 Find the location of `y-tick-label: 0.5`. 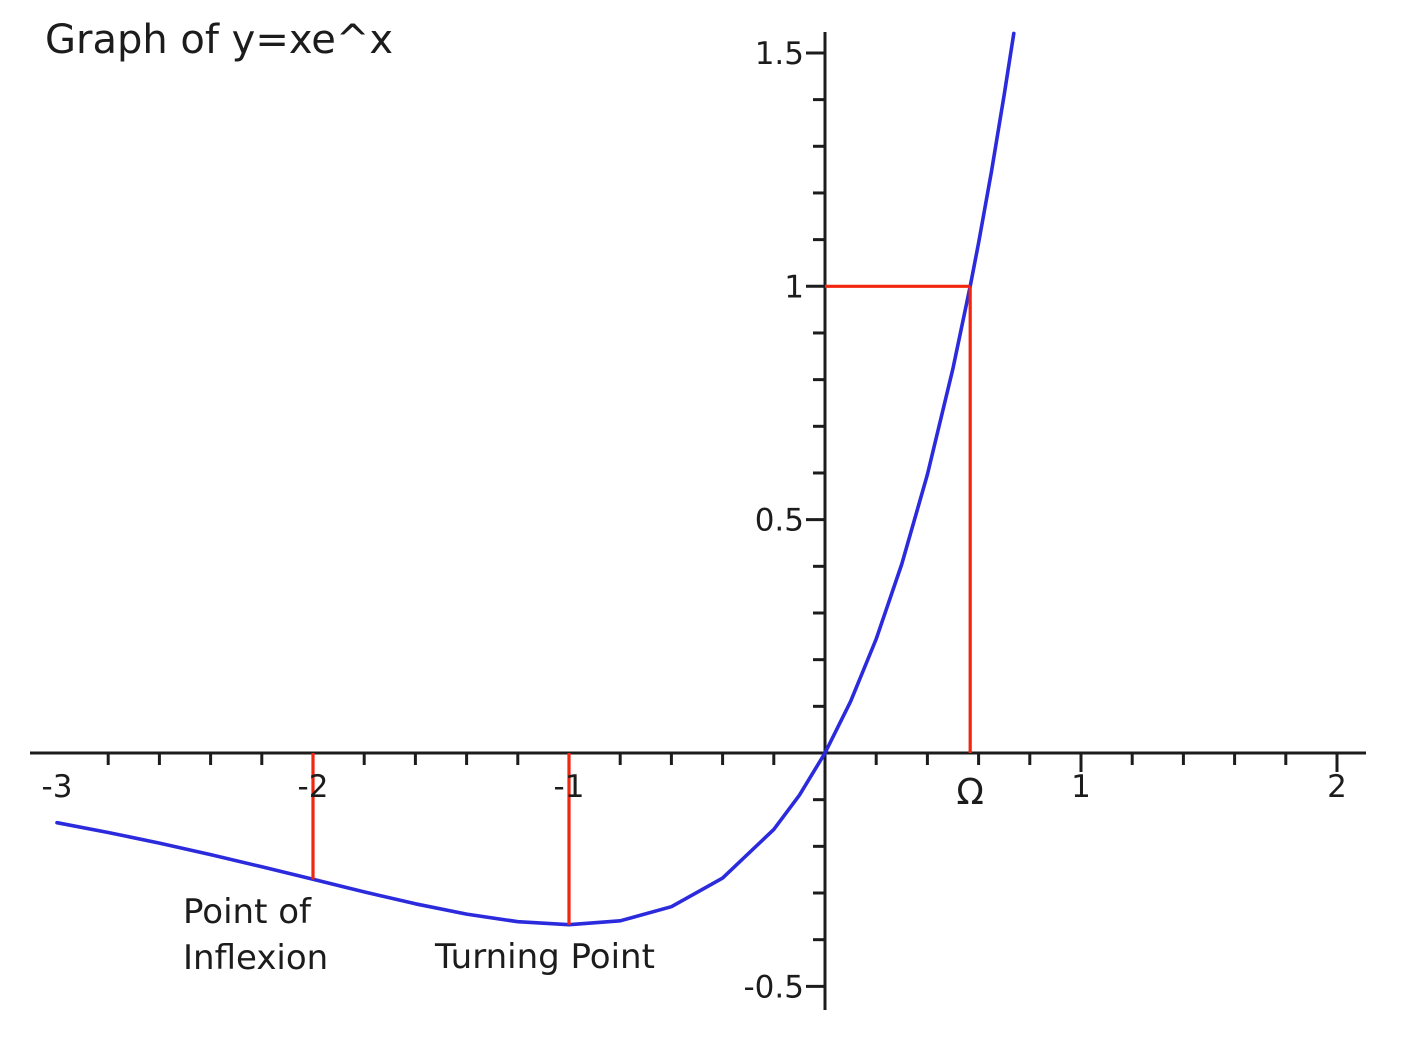

y-tick-label: 0.5 is located at coordinates (779, 521).